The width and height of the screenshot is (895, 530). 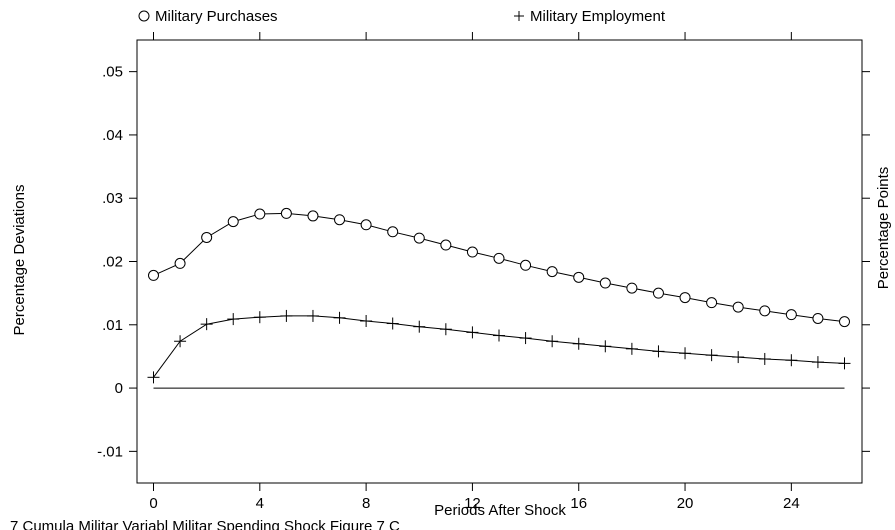 What do you see at coordinates (578, 503) in the screenshot?
I see `x-tick-label: 16` at bounding box center [578, 503].